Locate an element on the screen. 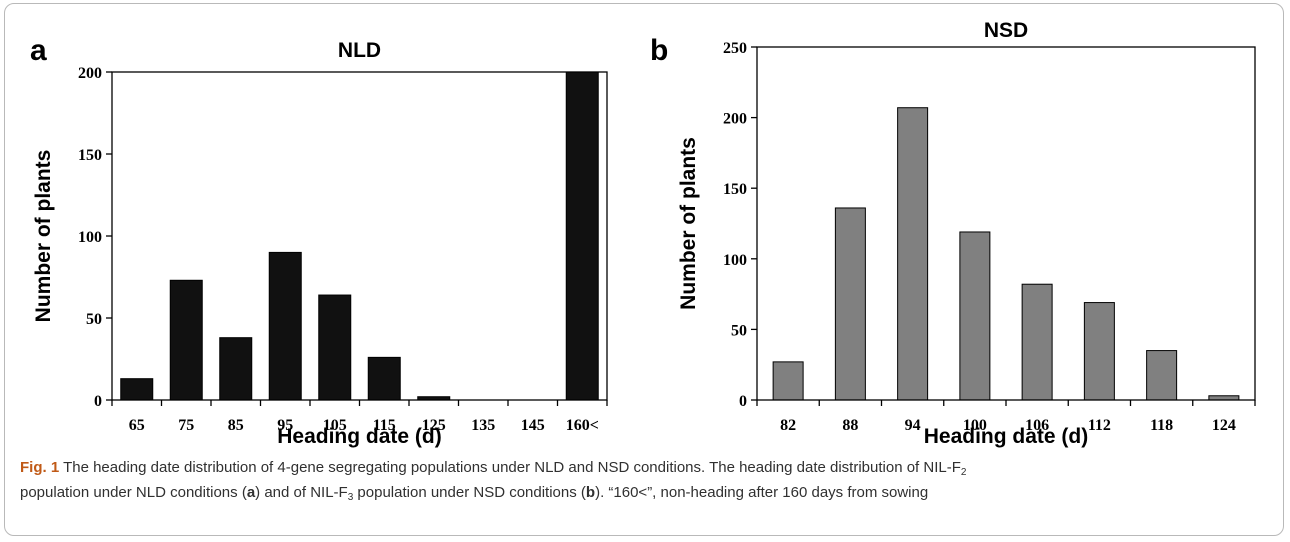 The height and width of the screenshot is (542, 1290). x-tick-label: 85 is located at coordinates (236, 425).